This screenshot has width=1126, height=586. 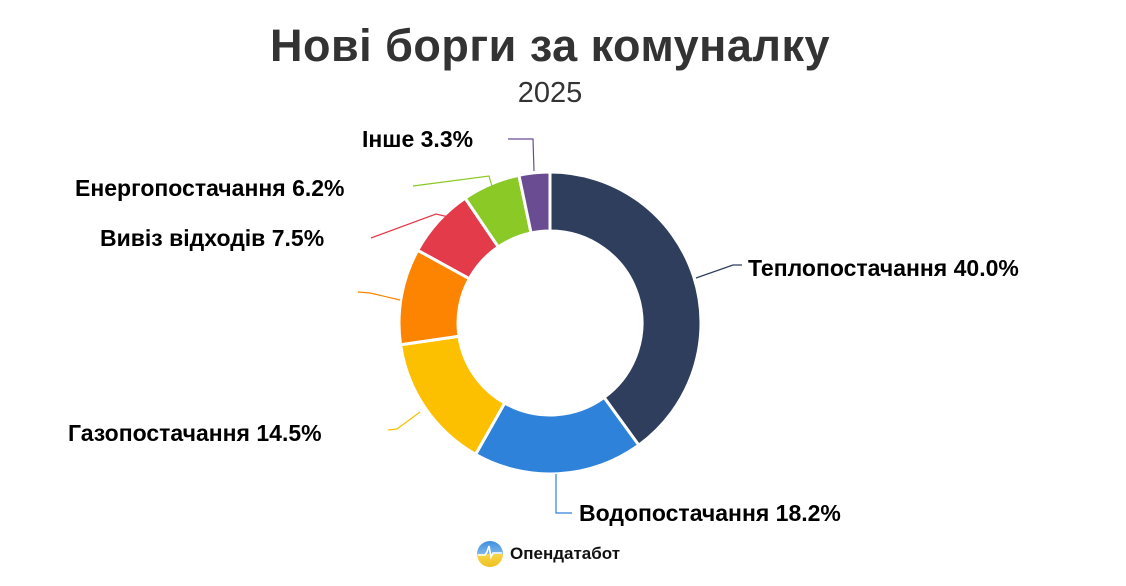 I want to click on opendatabot-logo-icon, so click(x=490, y=554).